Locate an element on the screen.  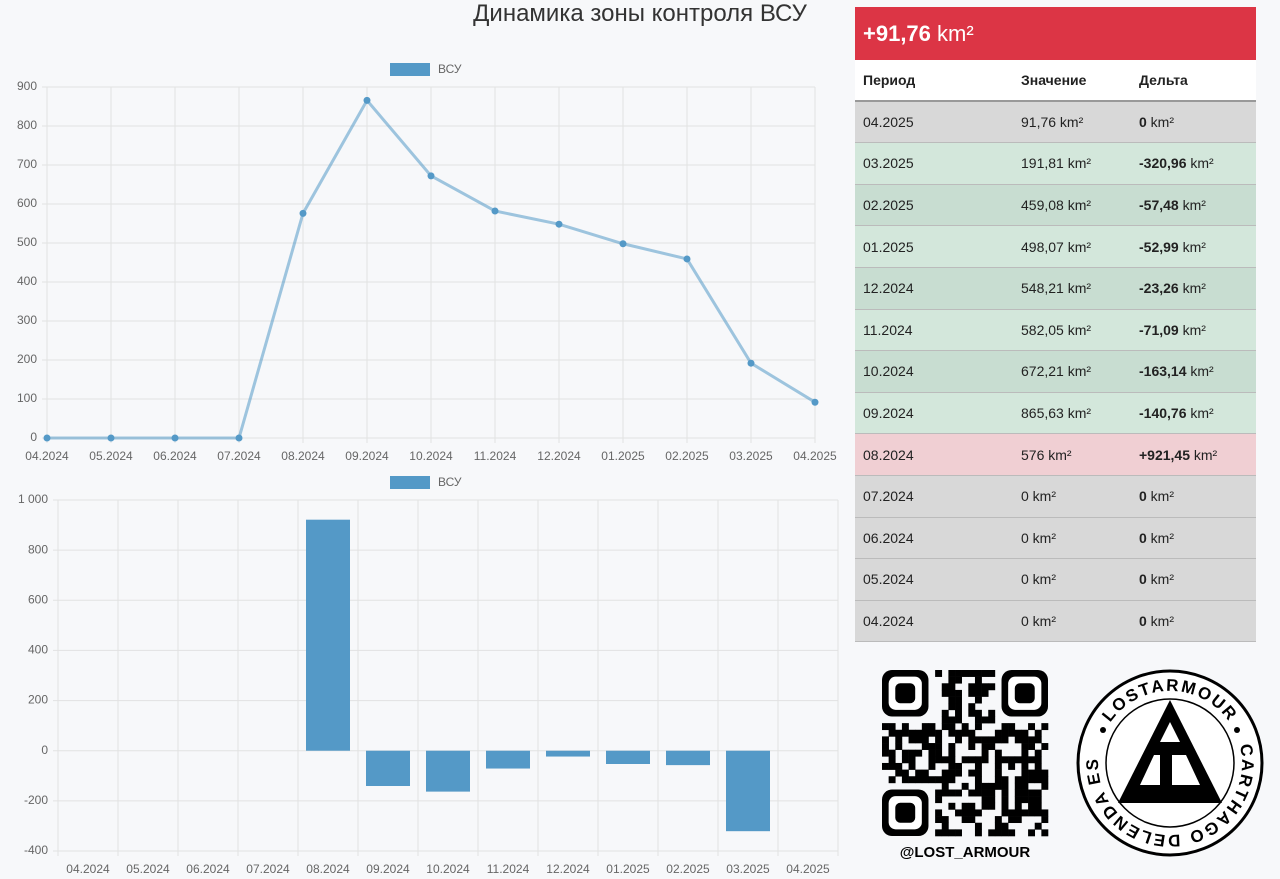
x-tick-label: 12.2024 is located at coordinates (568, 869).